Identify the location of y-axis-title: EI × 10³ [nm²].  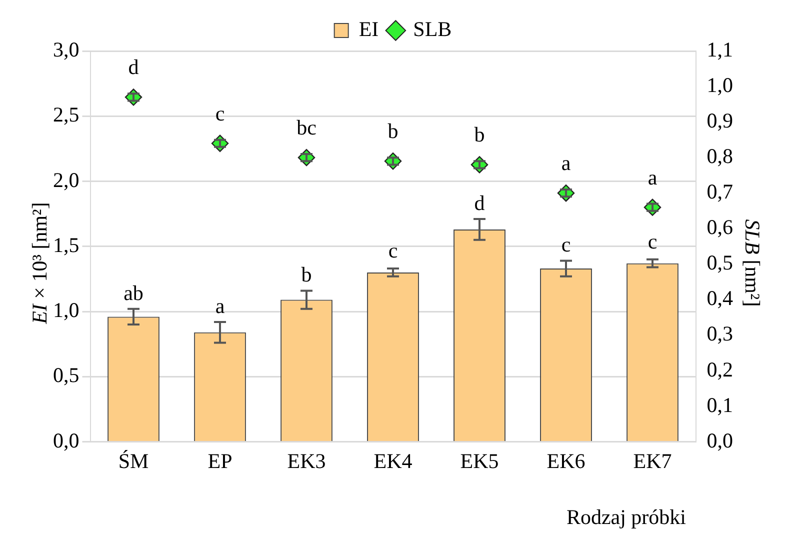
(40, 263).